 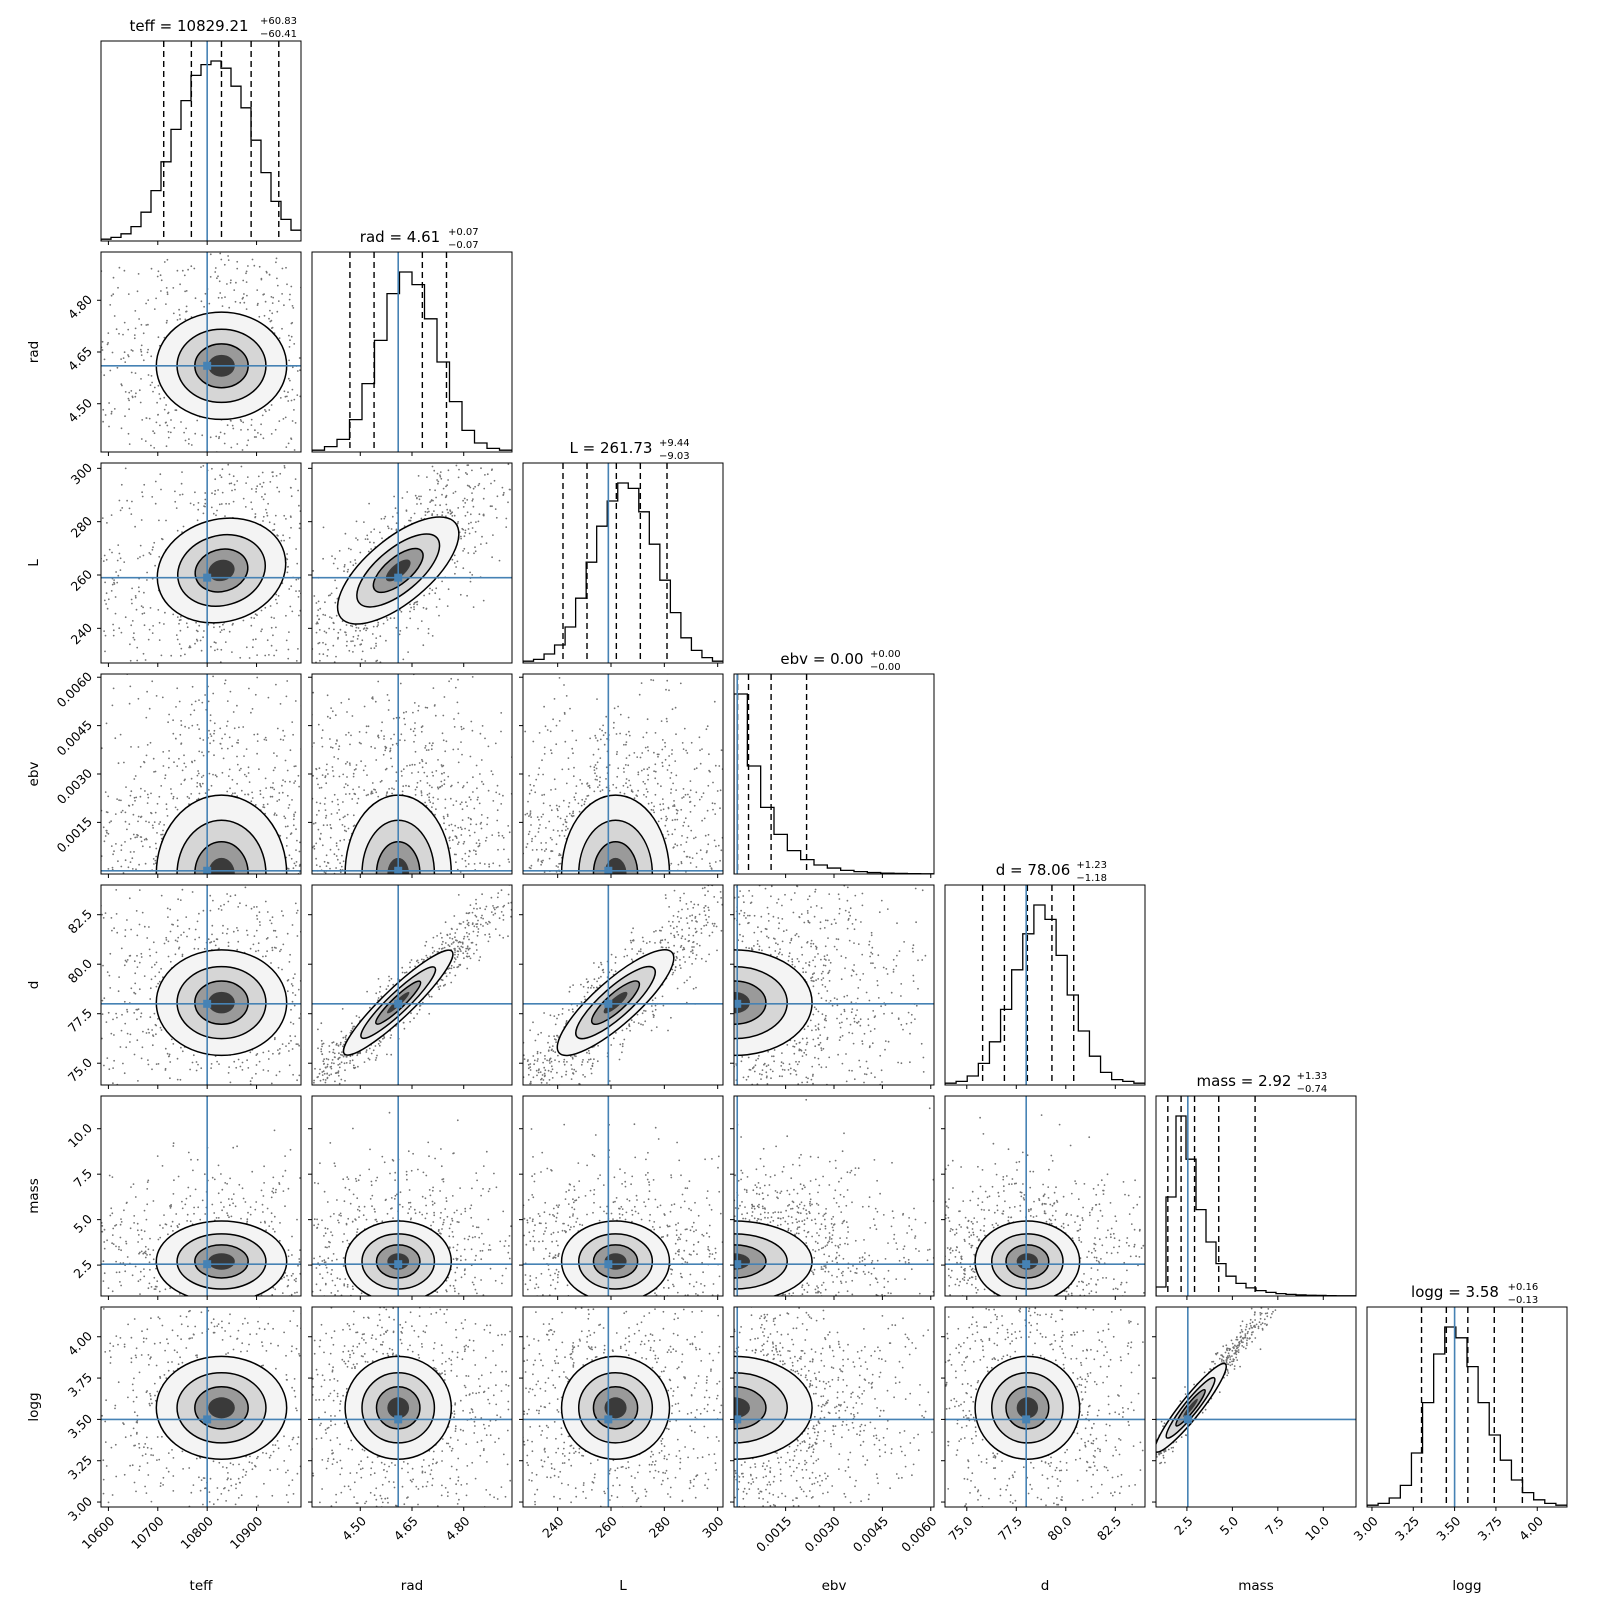 What do you see at coordinates (1490, 1528) in the screenshot?
I see `x-tick-label-logg: 3.75` at bounding box center [1490, 1528].